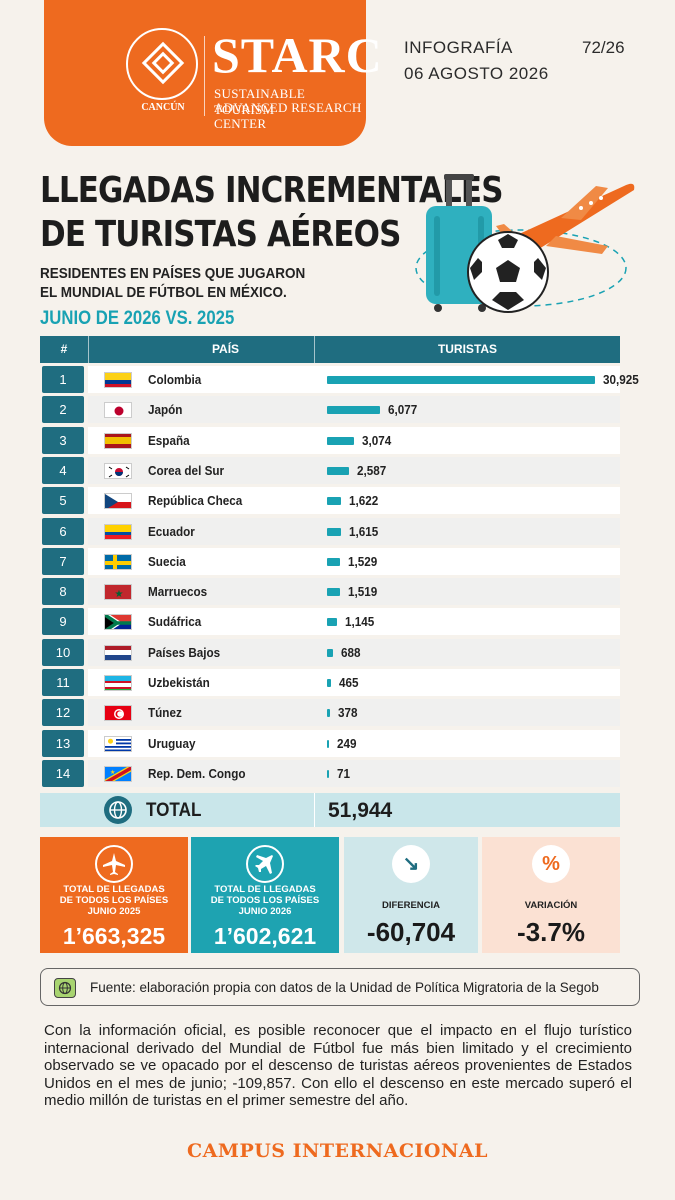 The image size is (675, 1200). I want to click on soccer-ball-icon, so click(508, 272).